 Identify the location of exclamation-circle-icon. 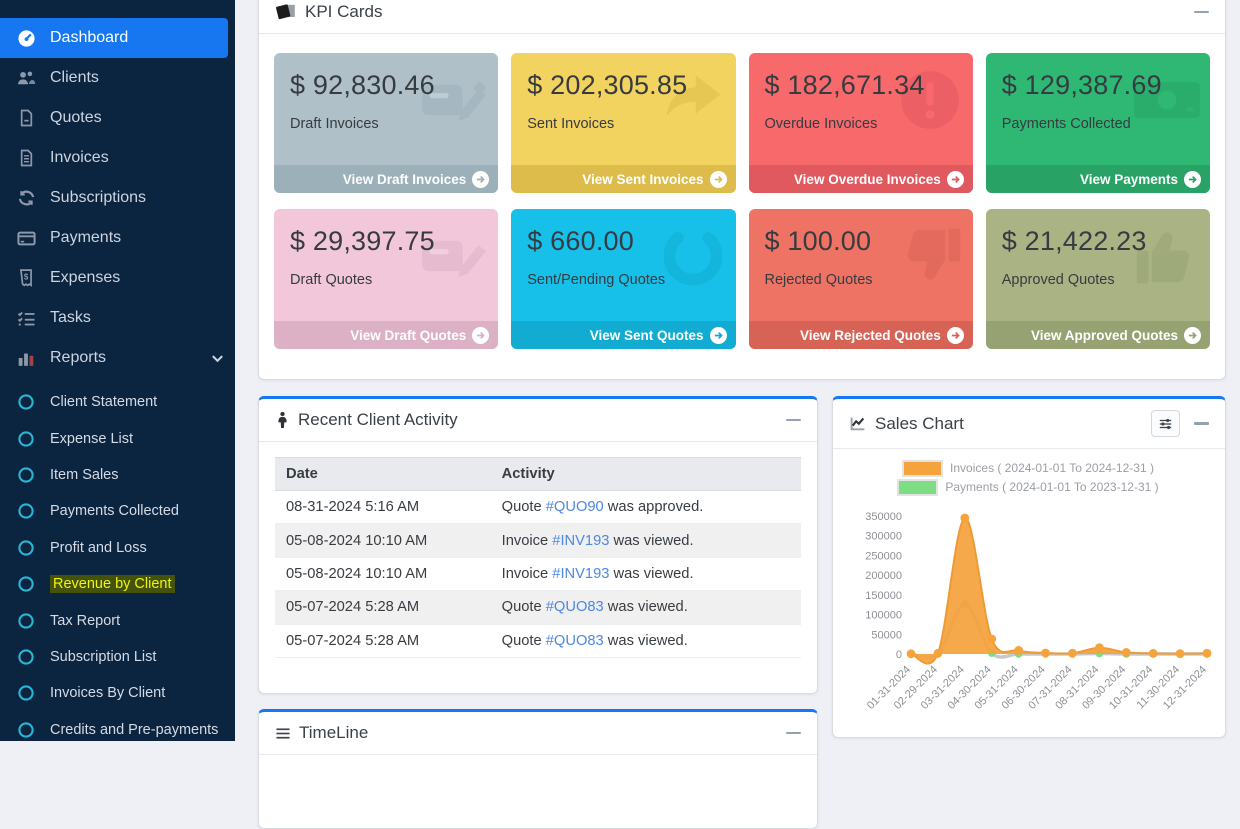
(930, 100).